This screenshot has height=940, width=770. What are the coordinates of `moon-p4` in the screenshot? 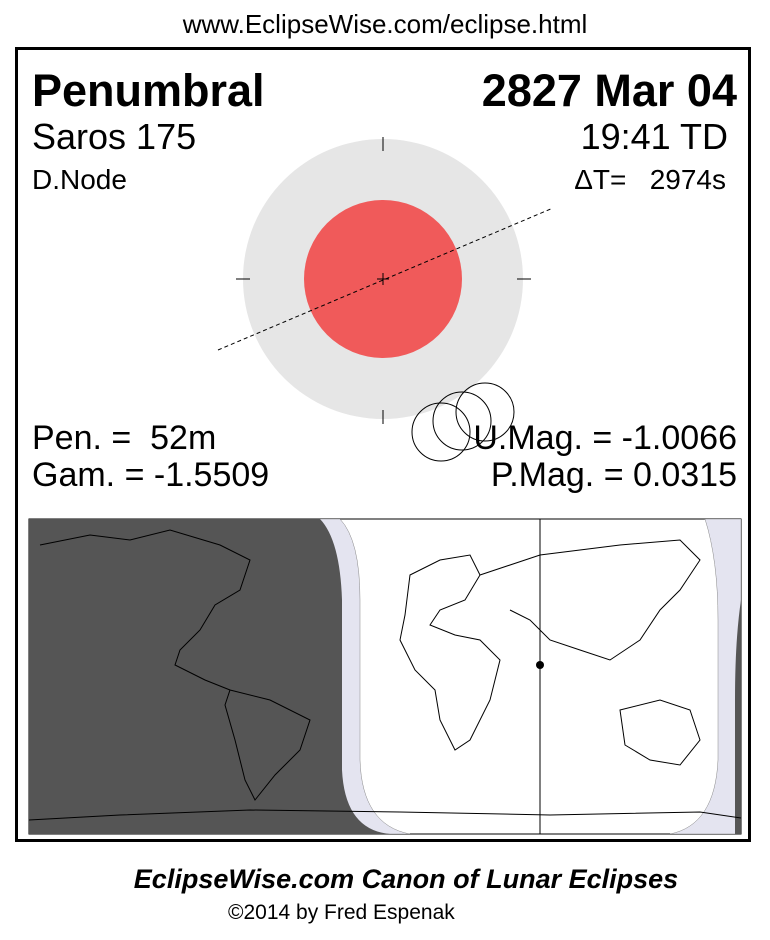 It's located at (485, 412).